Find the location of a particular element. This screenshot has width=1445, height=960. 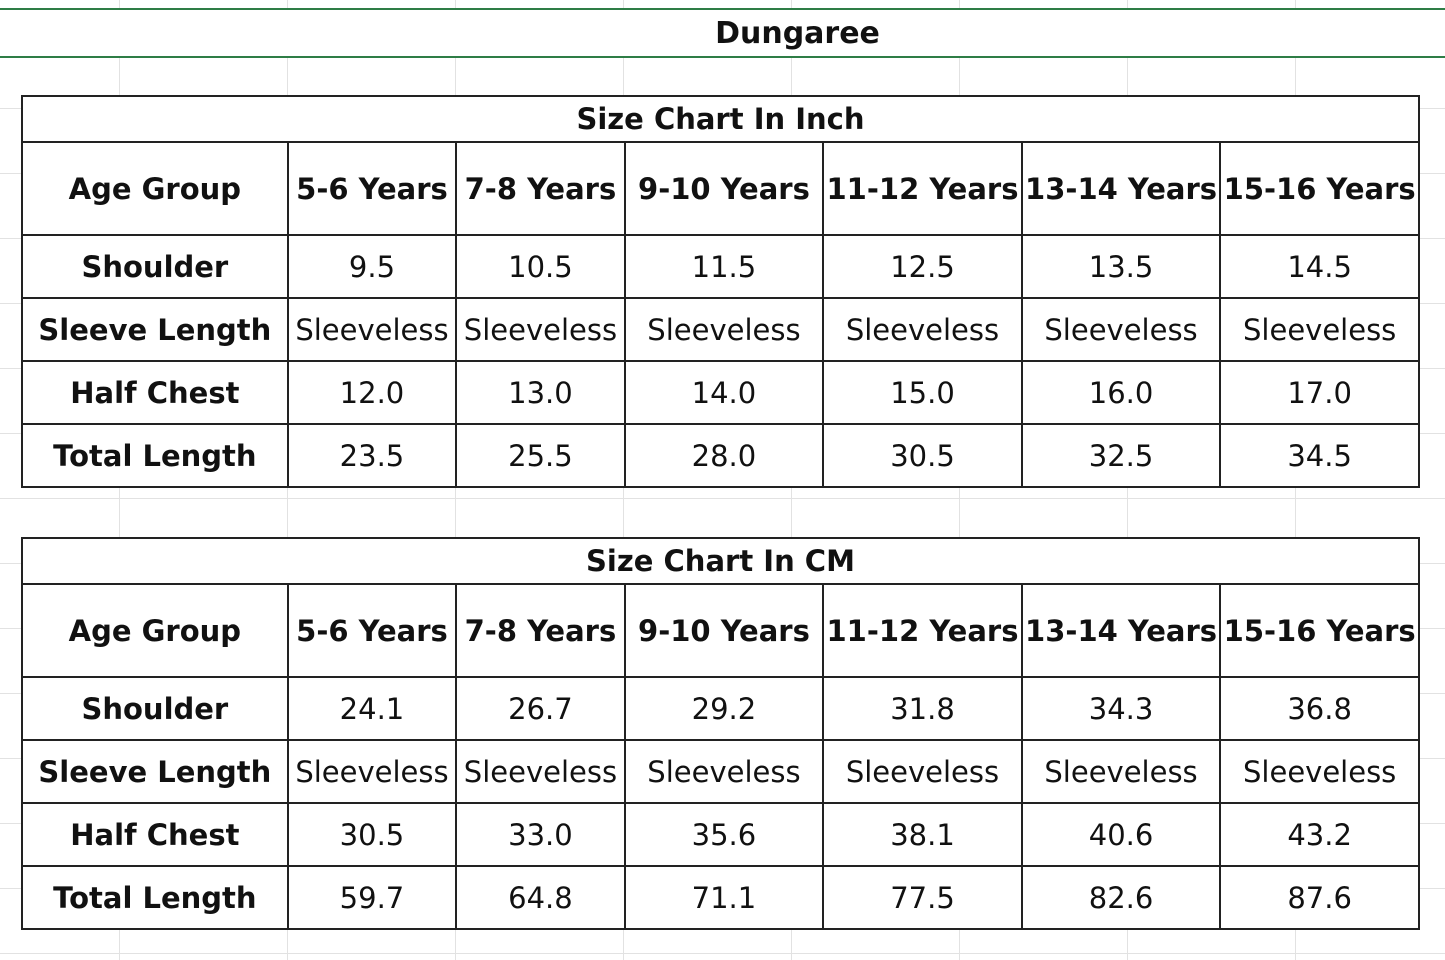

table-cell: 26.7 is located at coordinates (540, 708).